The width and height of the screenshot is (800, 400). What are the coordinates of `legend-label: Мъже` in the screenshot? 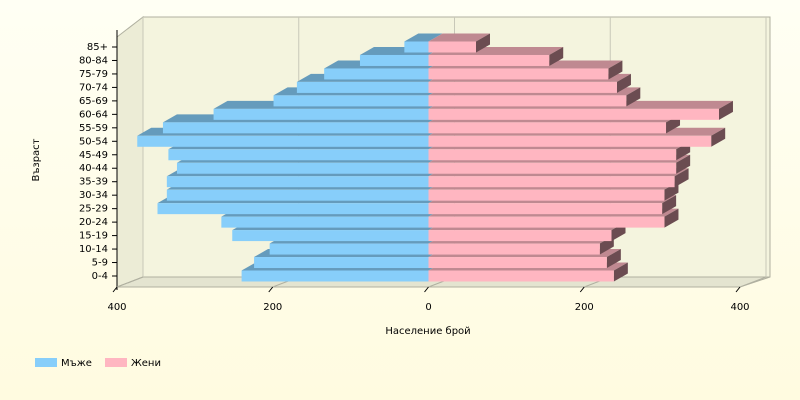 It's located at (76, 363).